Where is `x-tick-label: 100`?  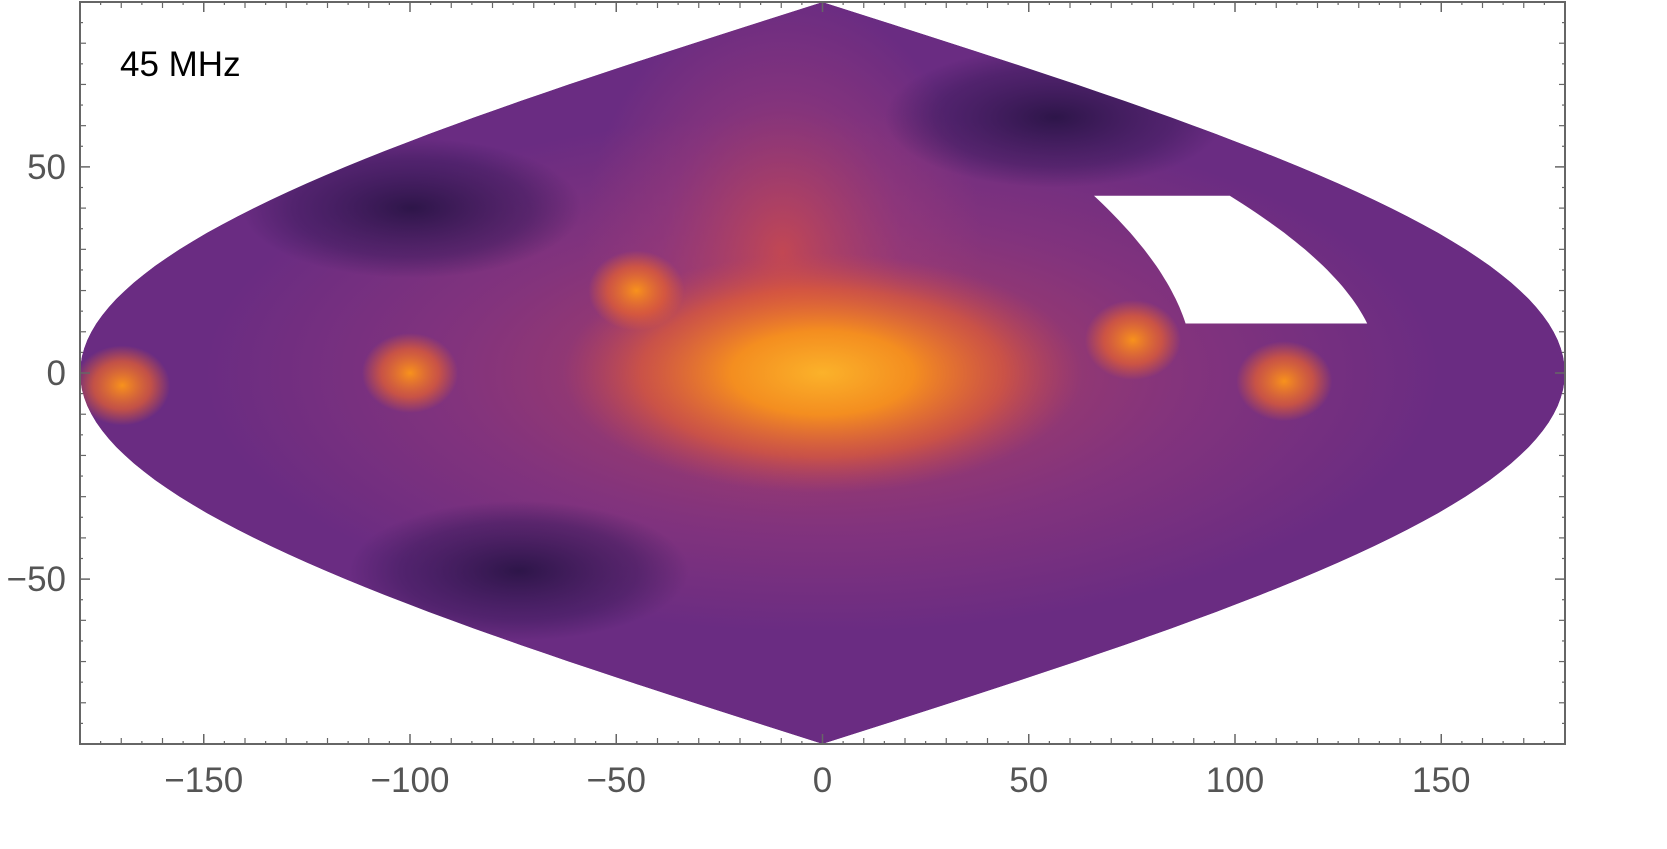
x-tick-label: 100 is located at coordinates (1235, 780).